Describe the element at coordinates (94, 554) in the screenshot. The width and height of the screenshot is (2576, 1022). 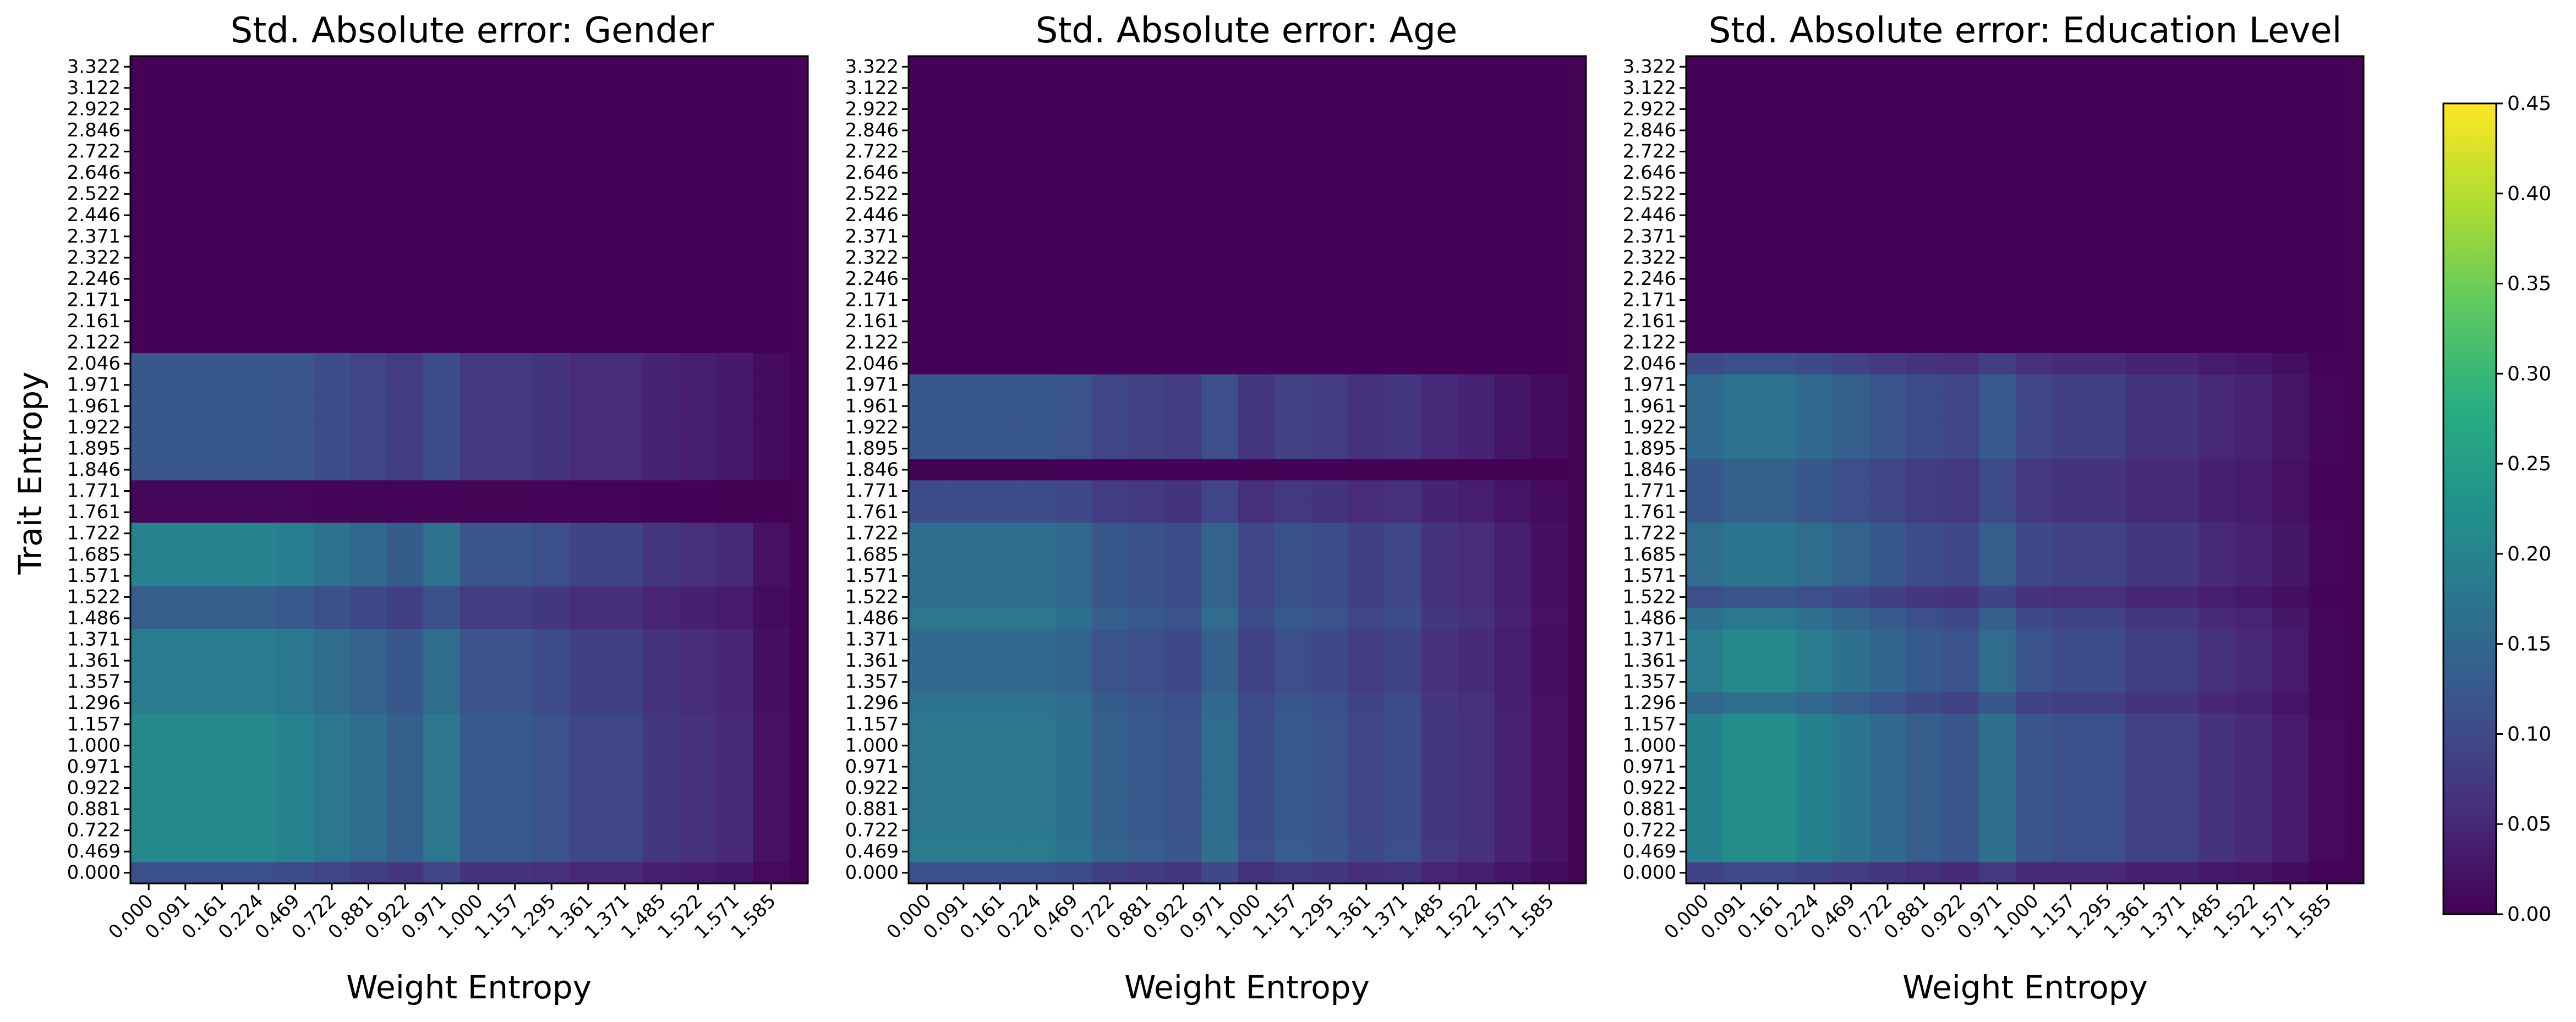
I see `y-tick-label: 1.685` at that location.